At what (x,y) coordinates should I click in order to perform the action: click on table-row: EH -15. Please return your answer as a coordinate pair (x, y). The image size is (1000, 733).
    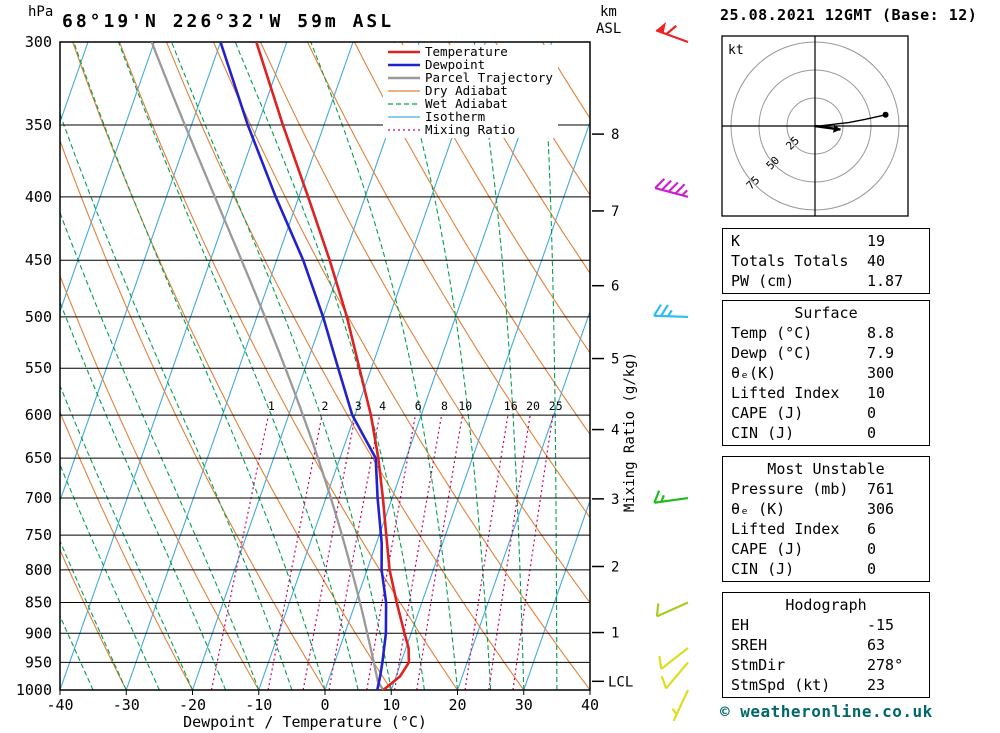
    Looking at the image, I should click on (826, 625).